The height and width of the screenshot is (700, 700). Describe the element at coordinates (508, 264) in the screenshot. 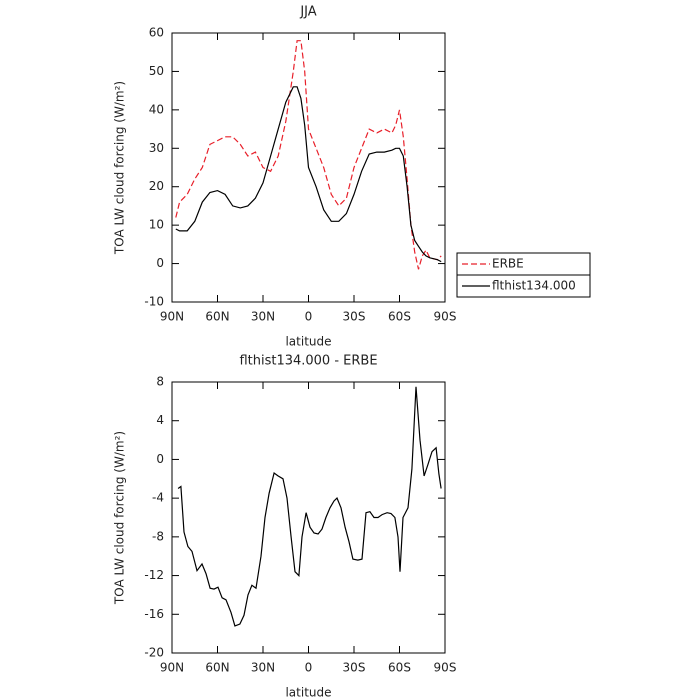

I see `legend-label: ERBE` at that location.